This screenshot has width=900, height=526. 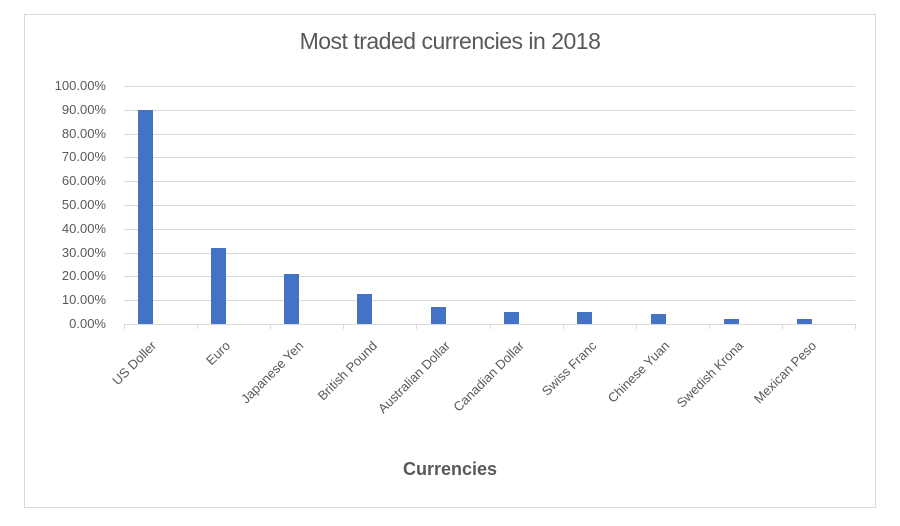 What do you see at coordinates (569, 368) in the screenshot?
I see `x-tick-label: Swiss Franc` at bounding box center [569, 368].